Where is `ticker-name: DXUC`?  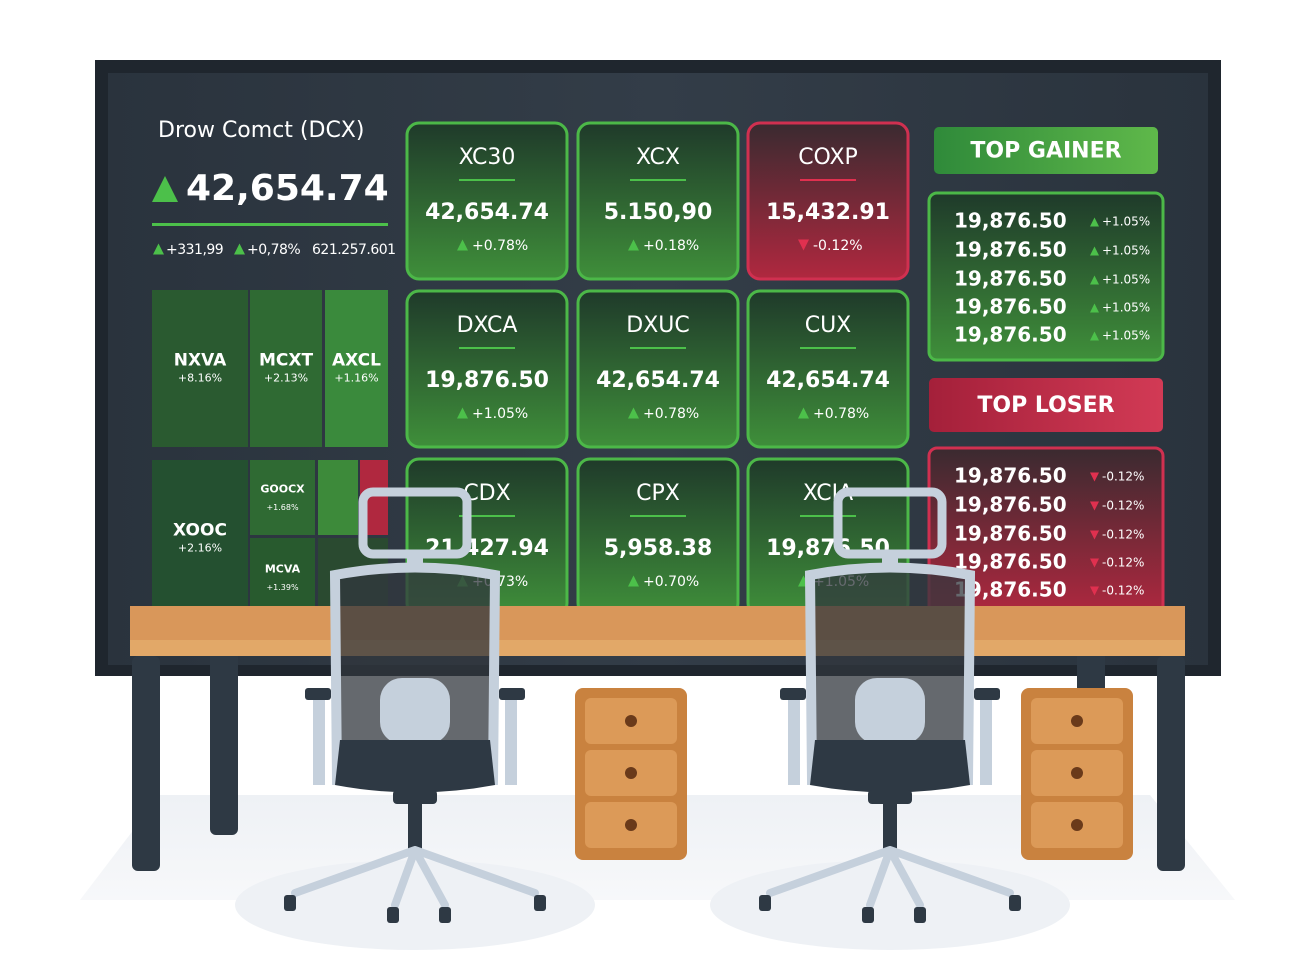 ticker-name: DXUC is located at coordinates (657, 325).